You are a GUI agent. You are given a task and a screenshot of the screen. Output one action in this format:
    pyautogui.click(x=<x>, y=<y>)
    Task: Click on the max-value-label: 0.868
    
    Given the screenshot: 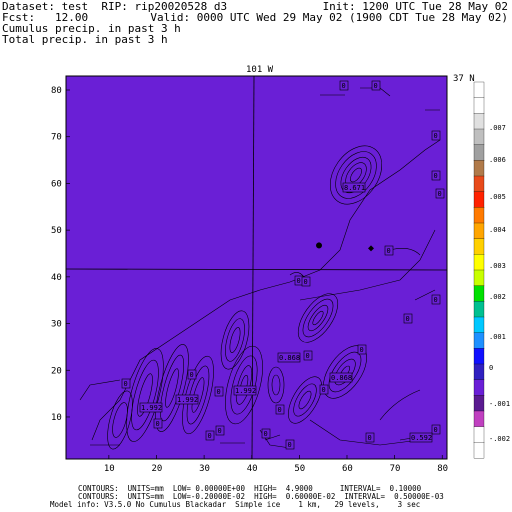 What is the action you would take?
    pyautogui.click(x=289, y=357)
    